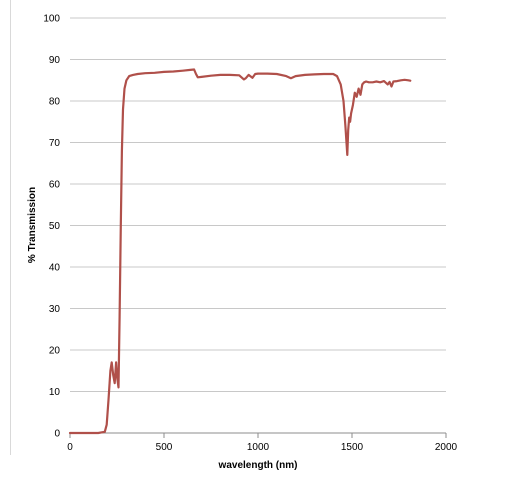 Image resolution: width=511 pixels, height=483 pixels. What do you see at coordinates (51, 19) in the screenshot?
I see `y-tick-label-100: 100` at bounding box center [51, 19].